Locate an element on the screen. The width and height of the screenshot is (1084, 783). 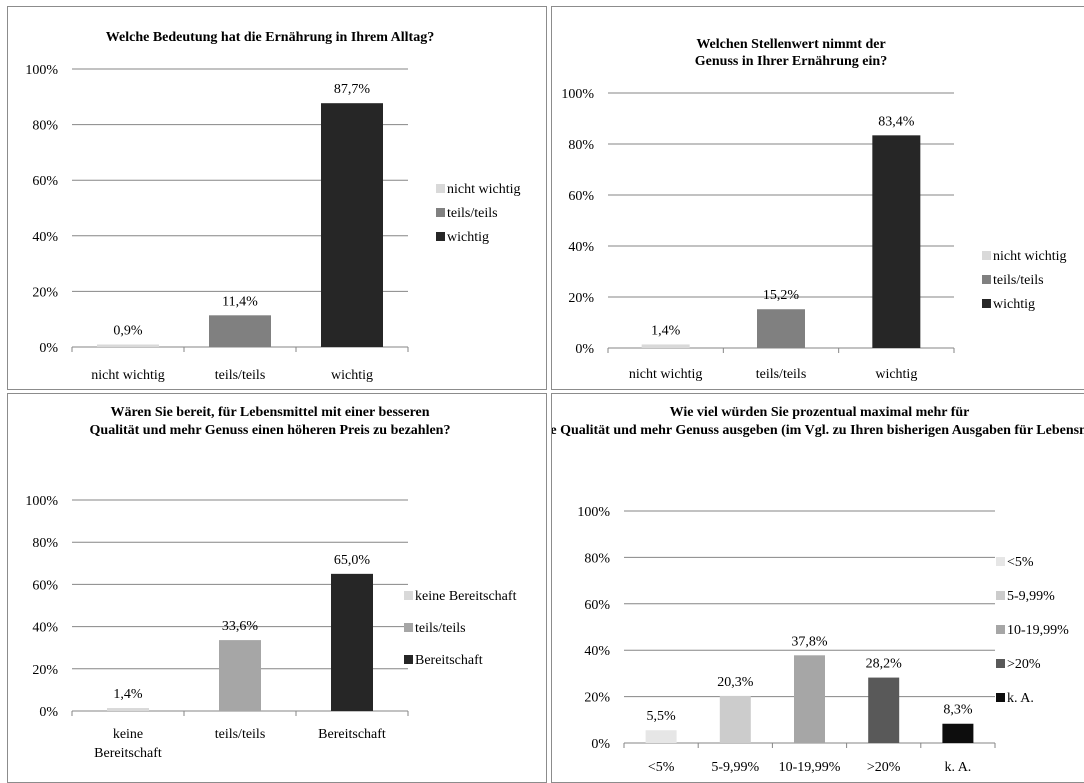
legend-label: 10-19,99% is located at coordinates (1038, 630).